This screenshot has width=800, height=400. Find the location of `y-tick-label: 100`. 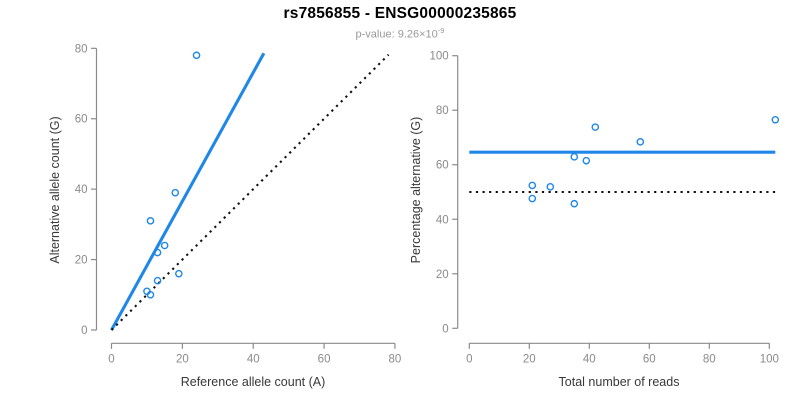

y-tick-label: 100 is located at coordinates (439, 57).